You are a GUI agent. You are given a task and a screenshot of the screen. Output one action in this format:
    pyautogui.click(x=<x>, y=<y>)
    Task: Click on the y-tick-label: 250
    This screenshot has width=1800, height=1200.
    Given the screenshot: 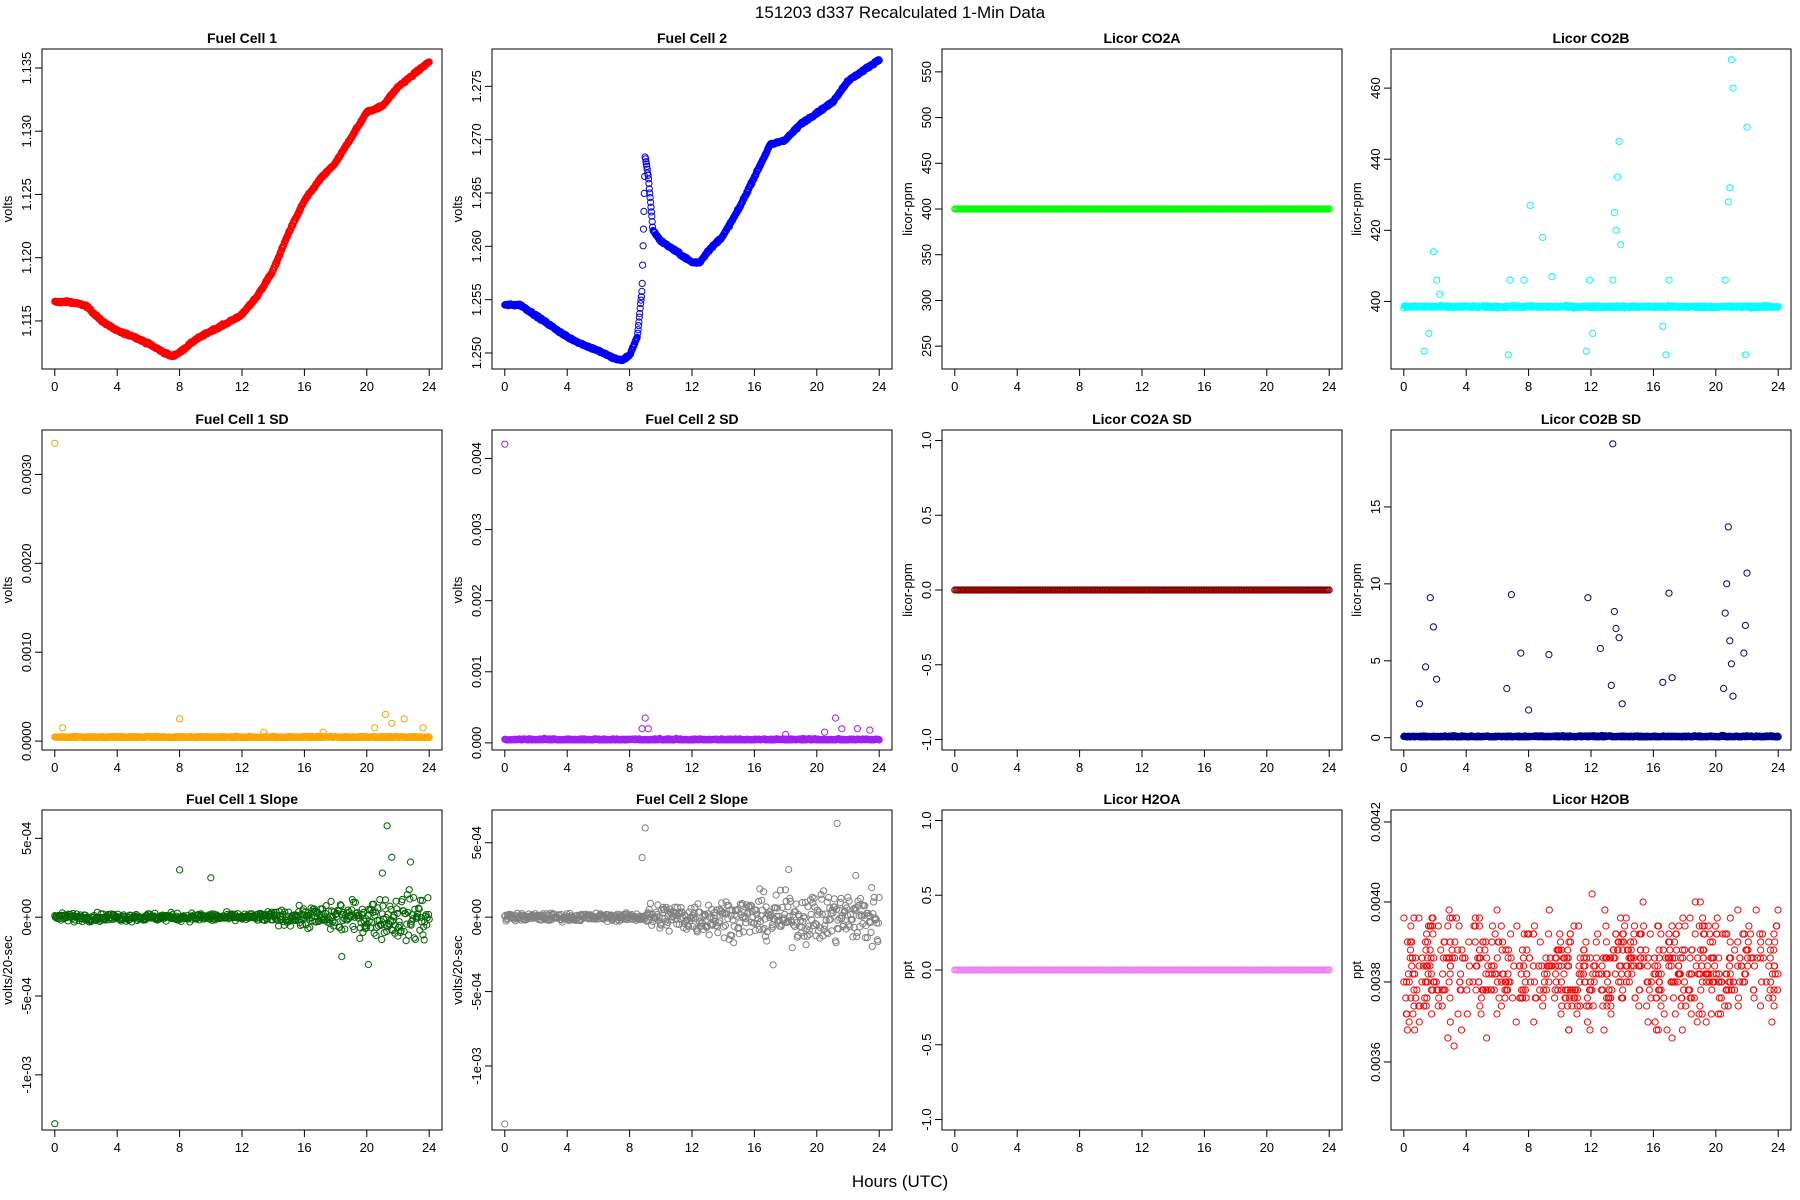 What is the action you would take?
    pyautogui.click(x=926, y=346)
    